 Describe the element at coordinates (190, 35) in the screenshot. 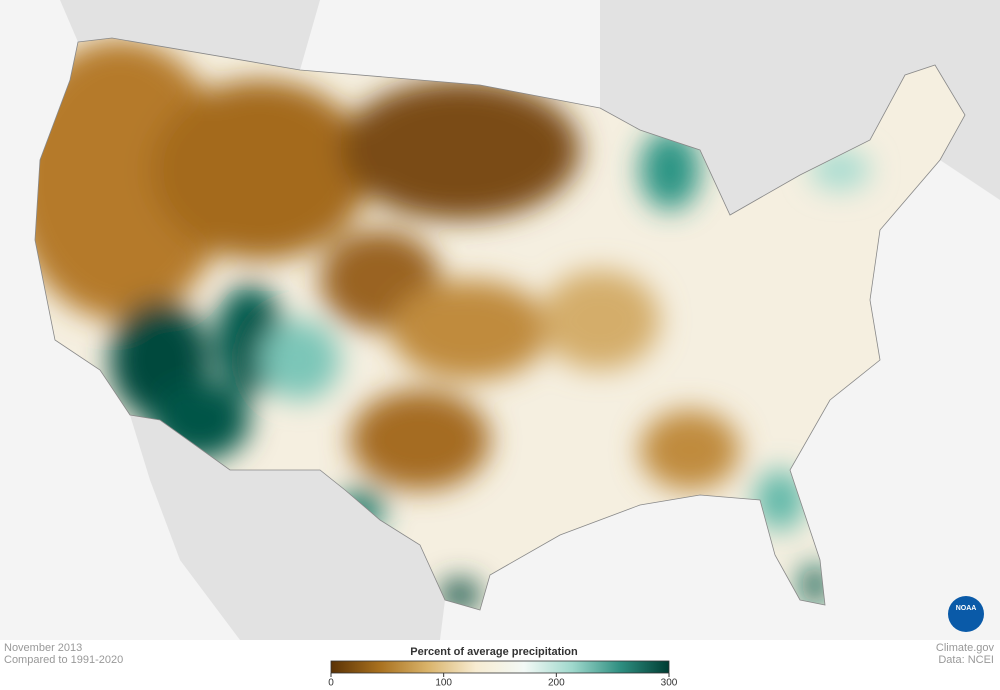

I see `canada-west` at that location.